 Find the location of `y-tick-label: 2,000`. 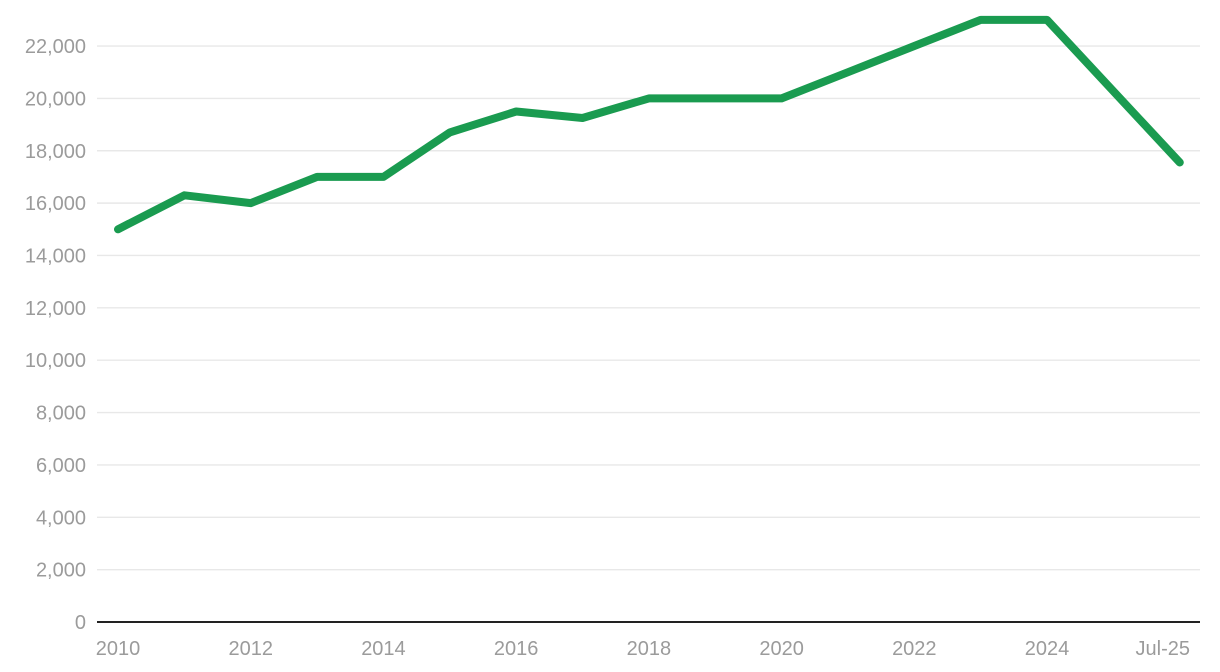

y-tick-label: 2,000 is located at coordinates (61, 571).